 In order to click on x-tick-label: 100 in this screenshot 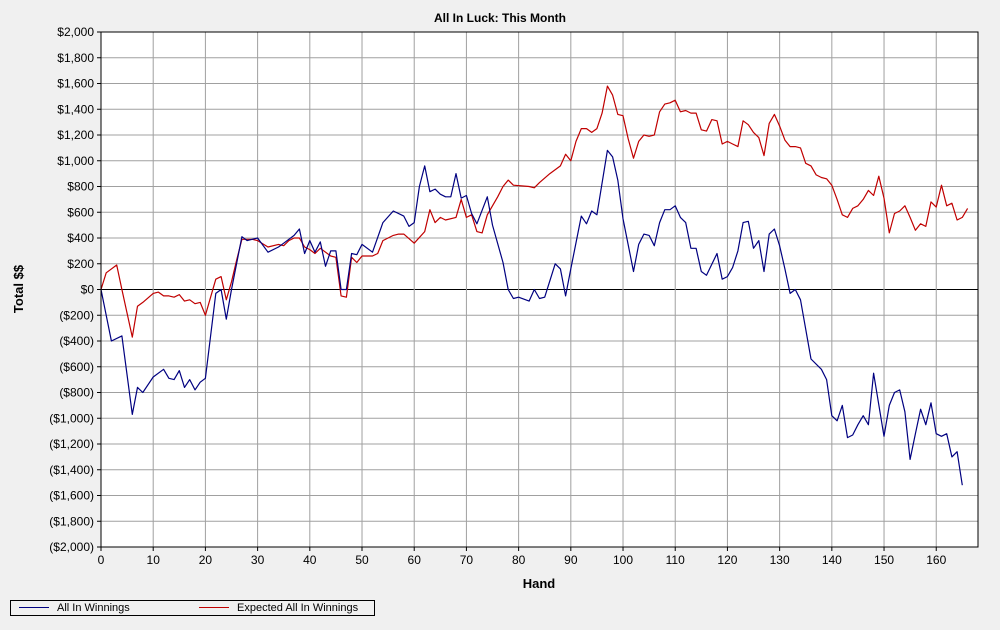, I will do `click(623, 560)`.